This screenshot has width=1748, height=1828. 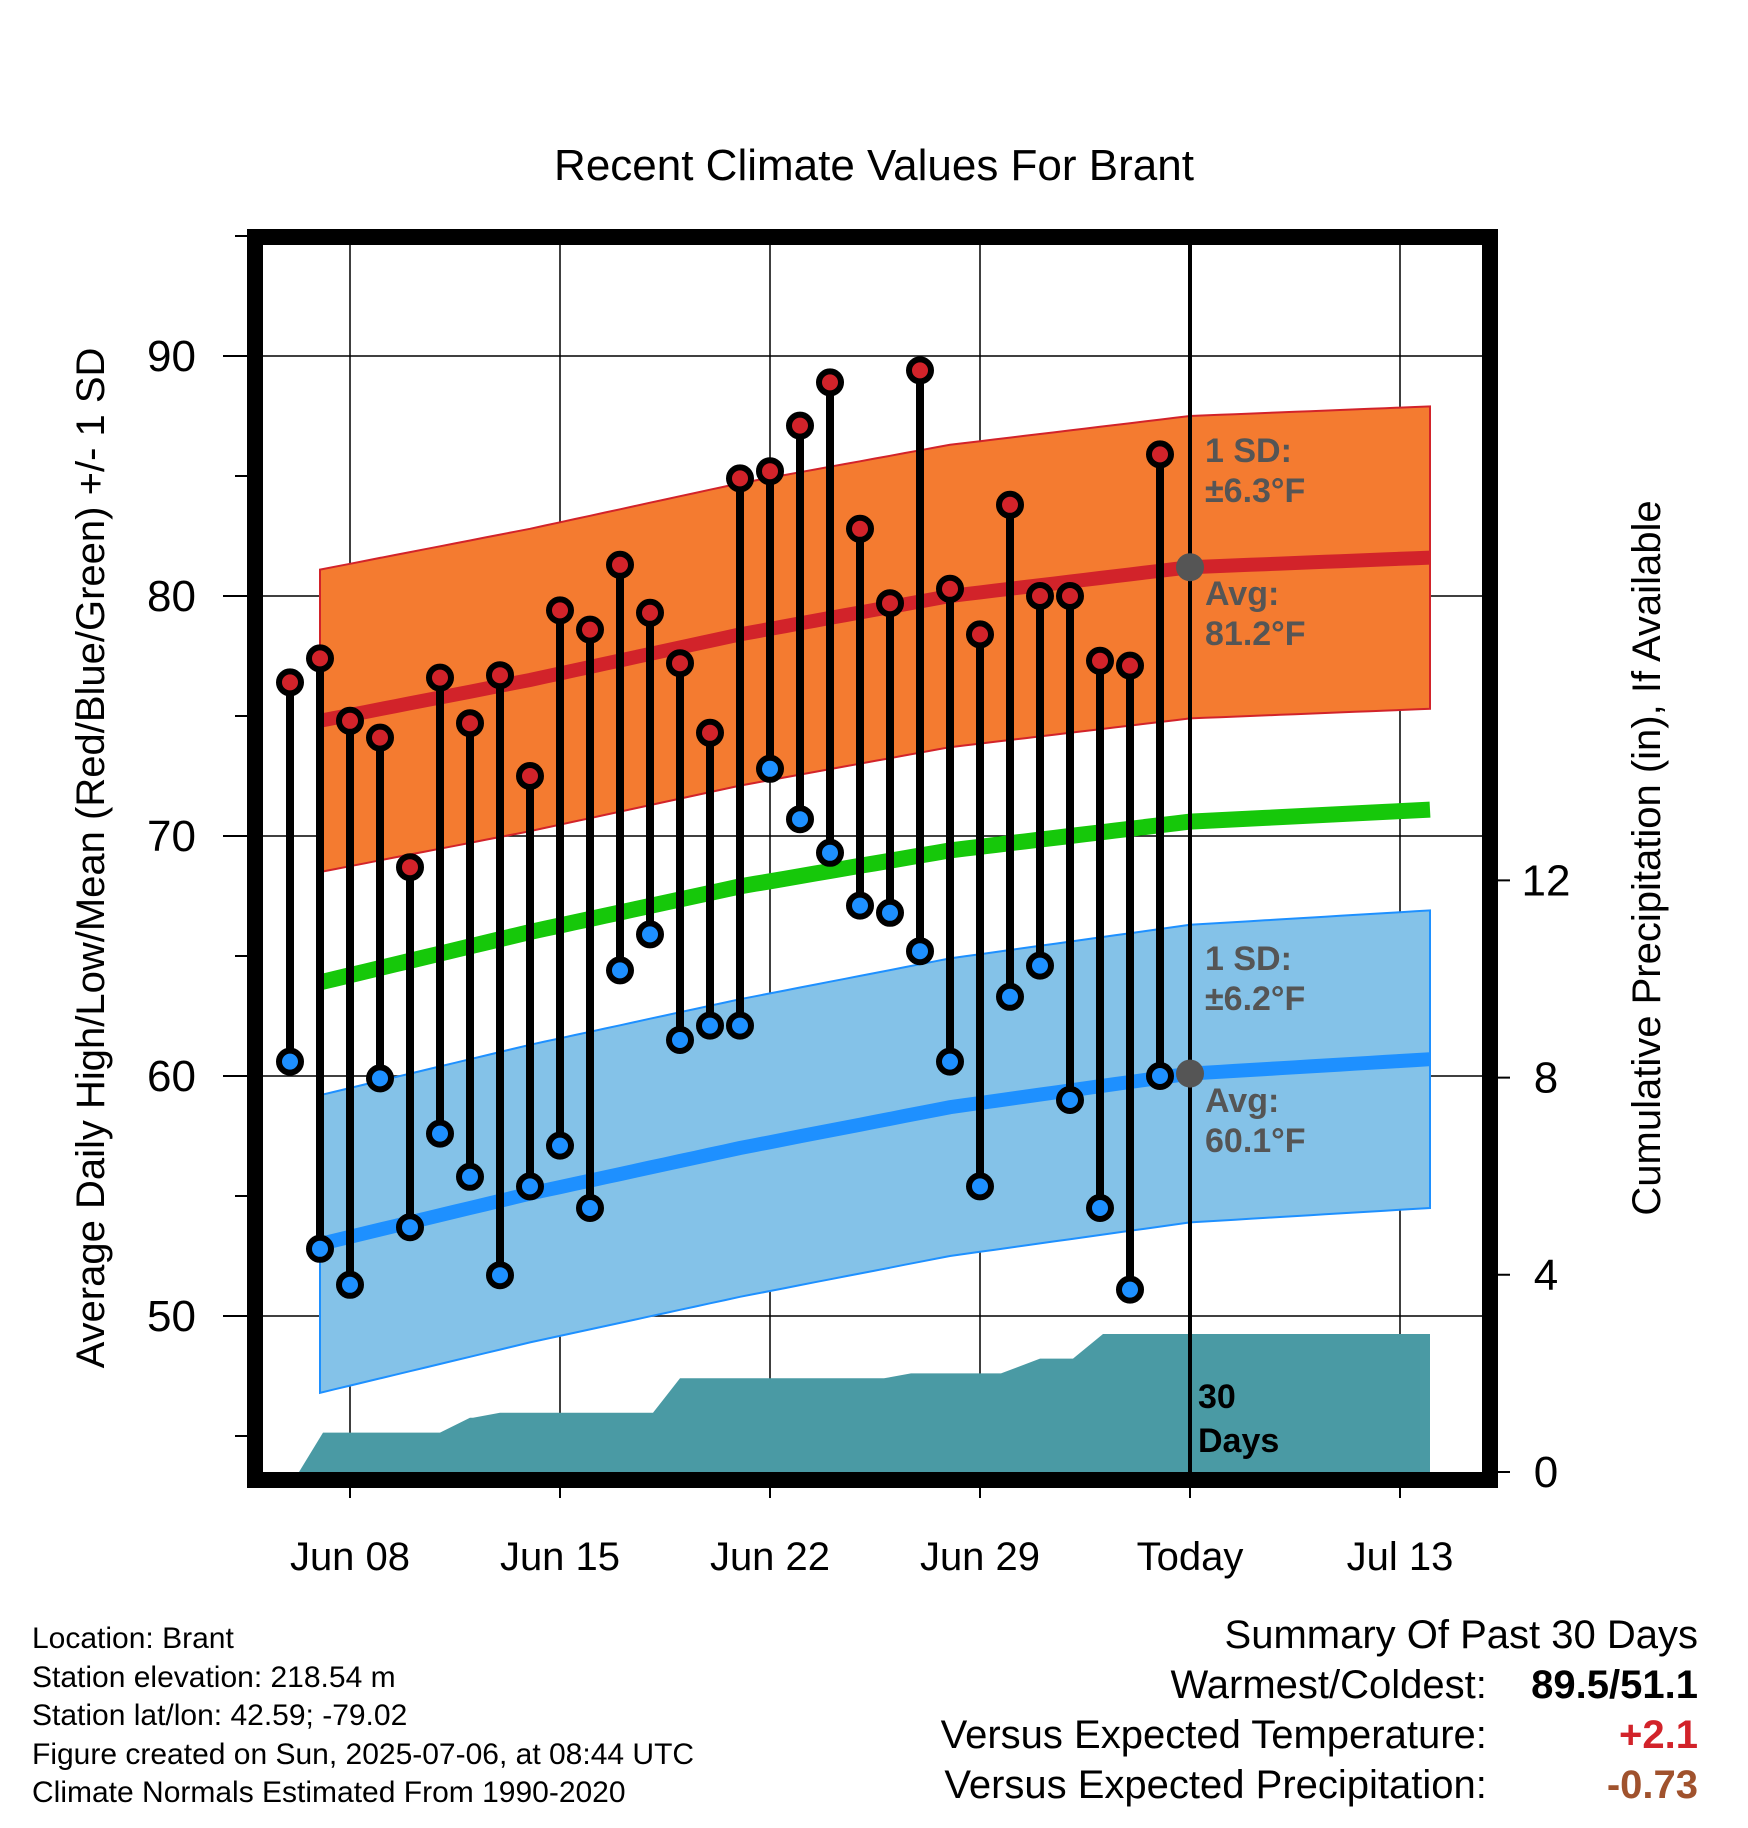 I want to click on chart-title: Recent Climate Values For Brant, so click(x=874, y=165).